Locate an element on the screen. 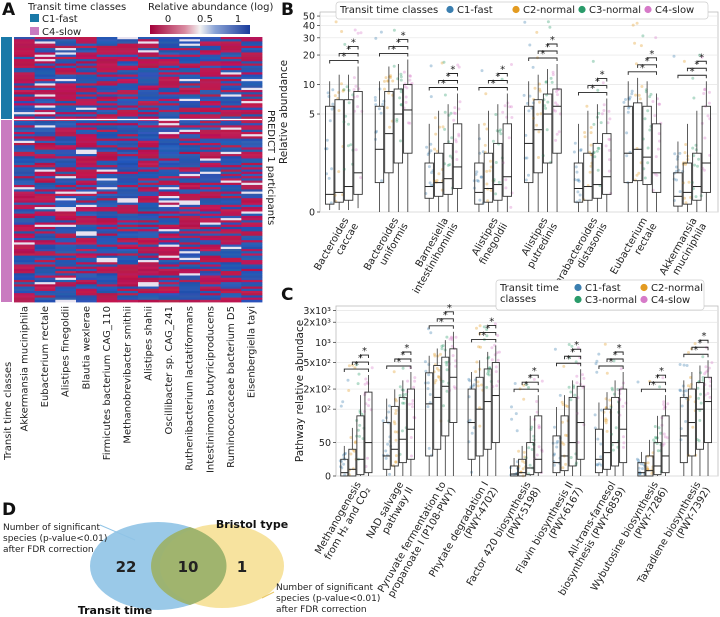 The height and width of the screenshot is (617, 720). box-C4-slow is located at coordinates (538, 444).